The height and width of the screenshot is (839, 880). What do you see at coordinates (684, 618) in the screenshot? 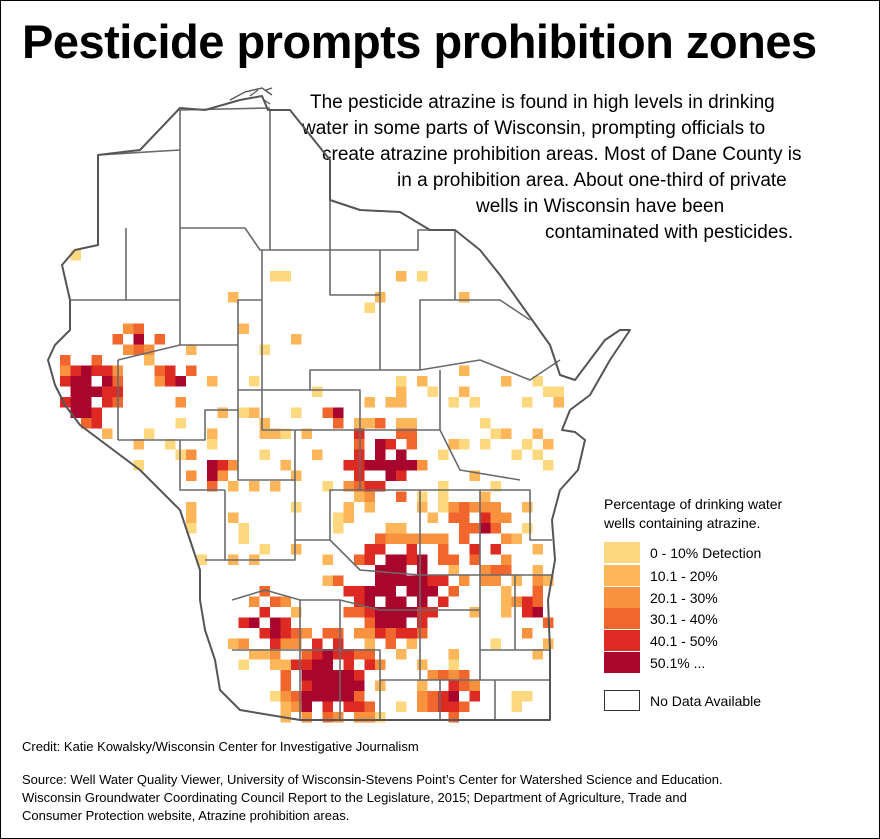
I see `legend-label: 30.1 - 40%` at bounding box center [684, 618].